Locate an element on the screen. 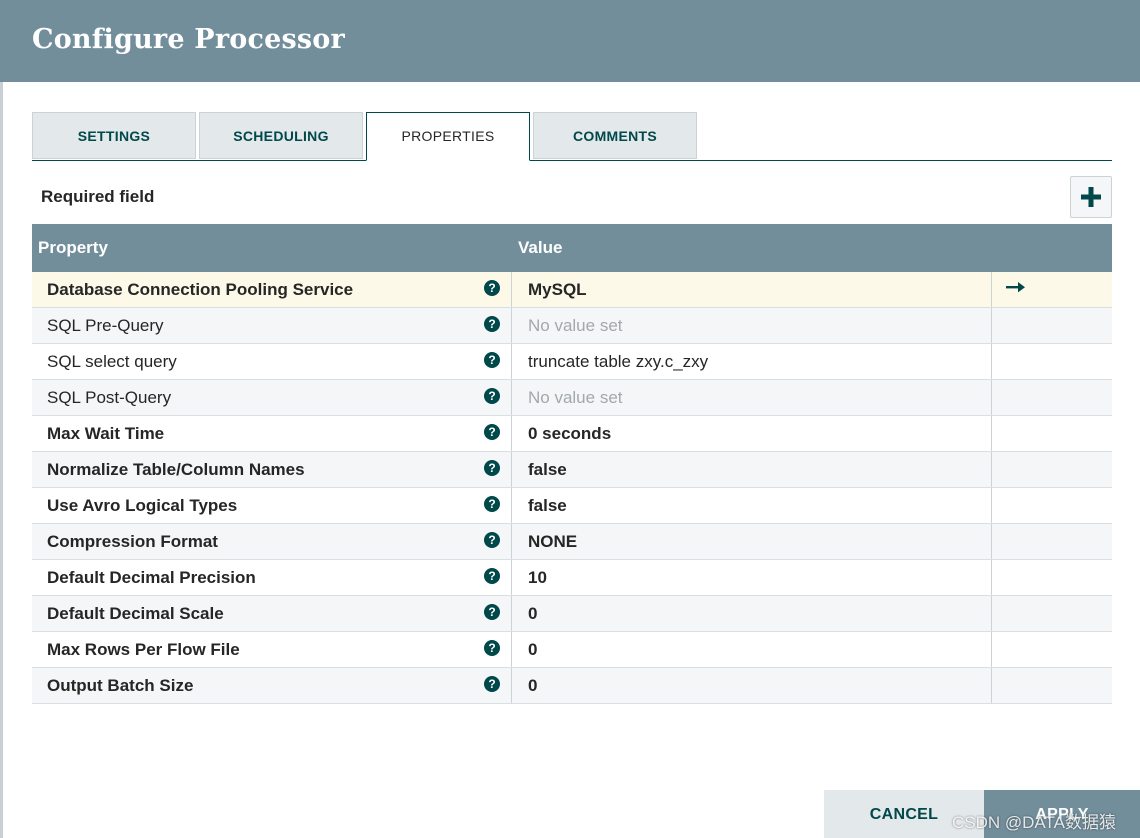 This screenshot has width=1140, height=838. property-cell: Database Connection Pooling Service? is located at coordinates (272, 289).